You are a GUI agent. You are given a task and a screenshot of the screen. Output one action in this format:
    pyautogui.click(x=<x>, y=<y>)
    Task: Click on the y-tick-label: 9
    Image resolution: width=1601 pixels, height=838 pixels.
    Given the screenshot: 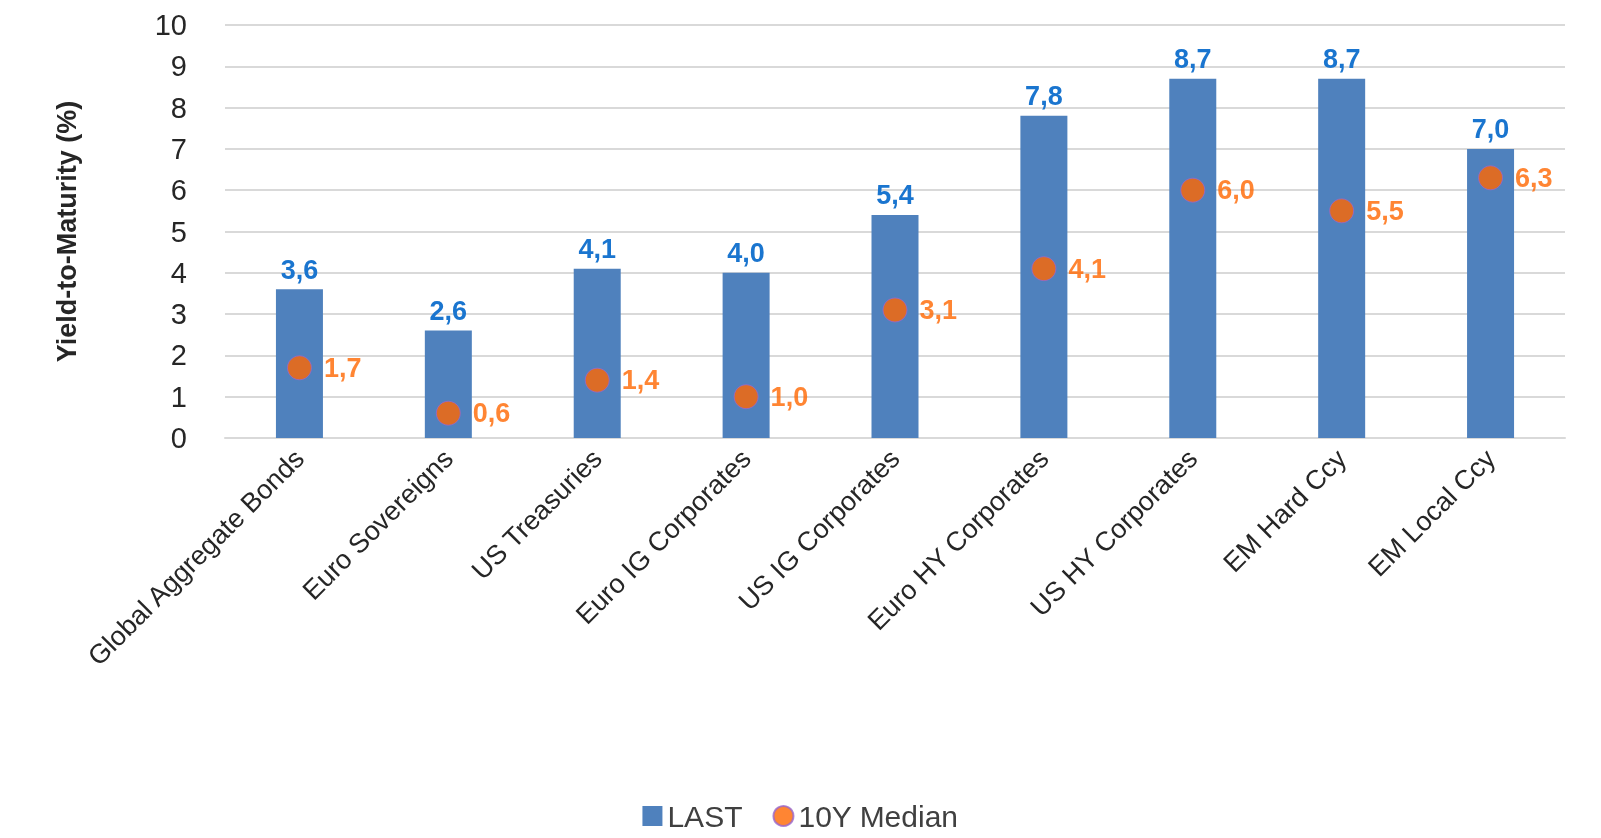 What is the action you would take?
    pyautogui.click(x=178, y=66)
    